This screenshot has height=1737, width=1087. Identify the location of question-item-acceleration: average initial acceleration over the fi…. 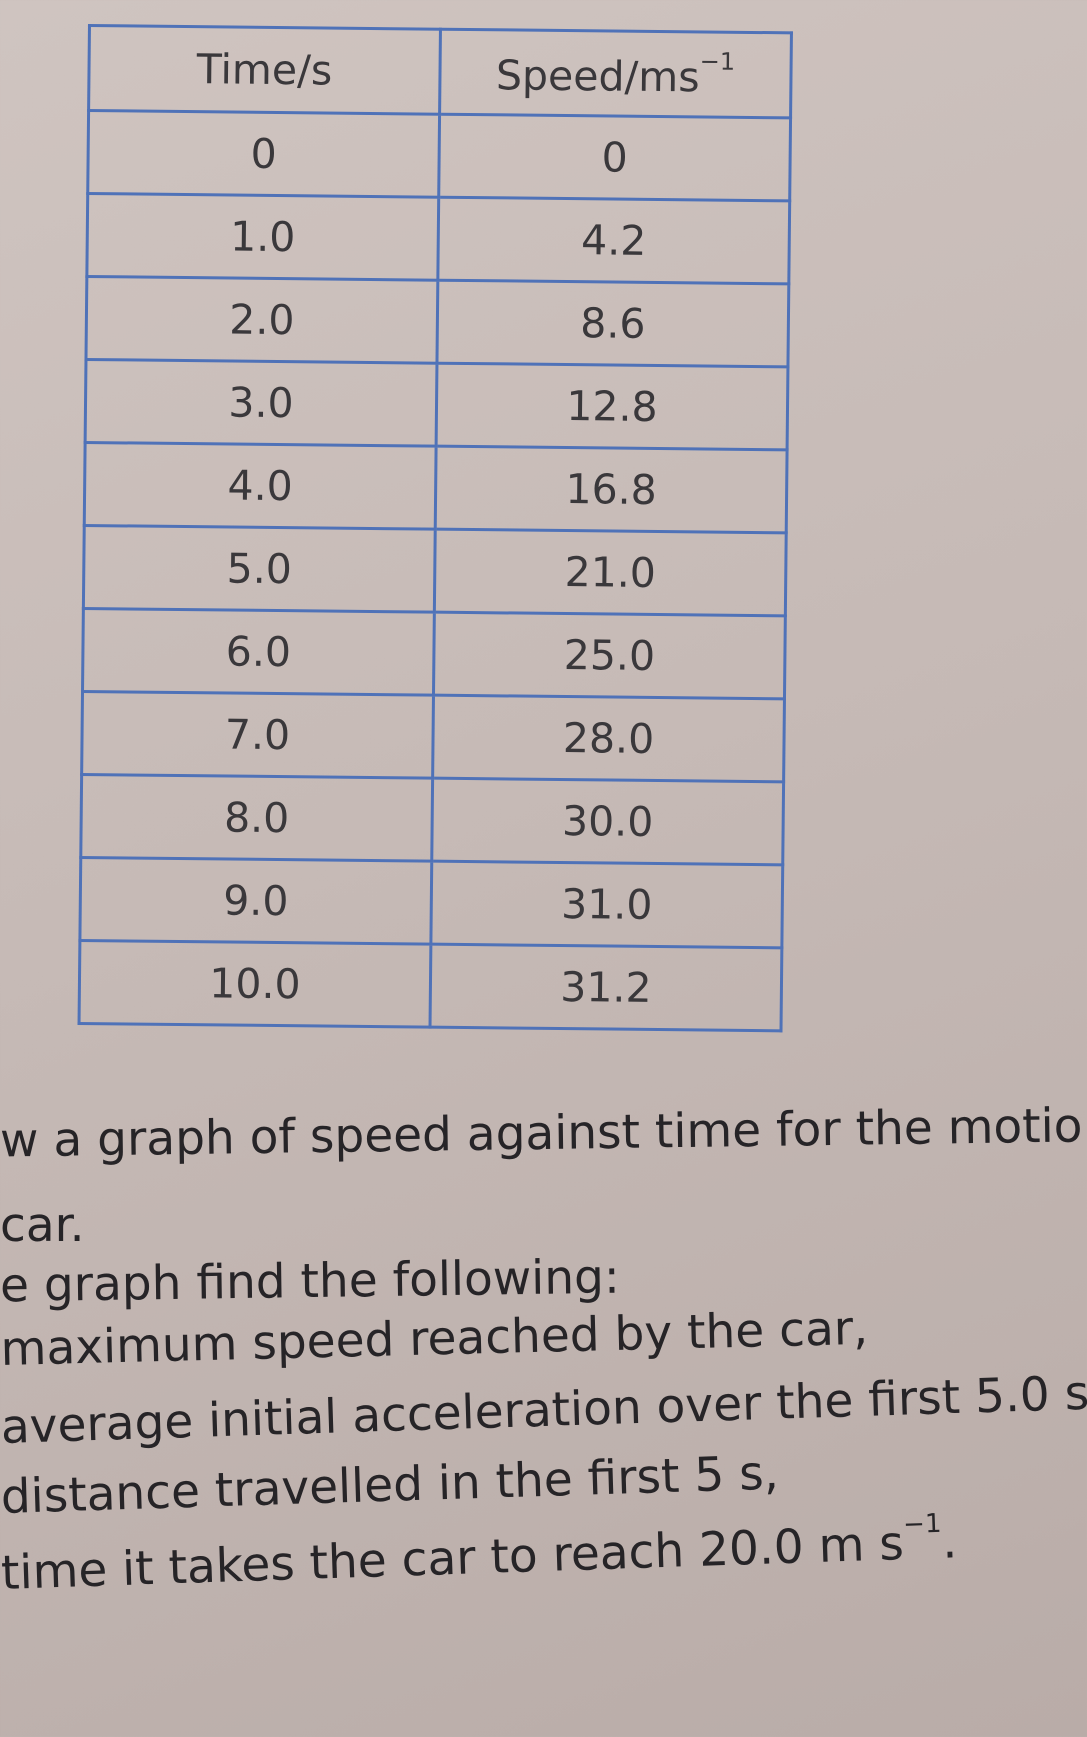
(543, 1410).